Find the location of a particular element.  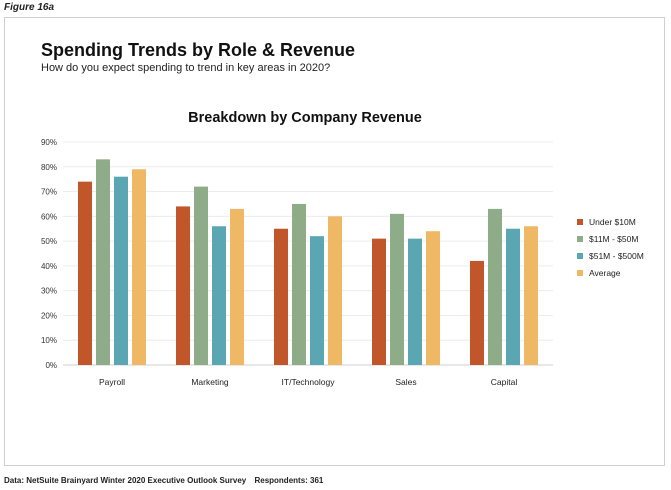

legend-item: $11M - $50M is located at coordinates (610, 238).